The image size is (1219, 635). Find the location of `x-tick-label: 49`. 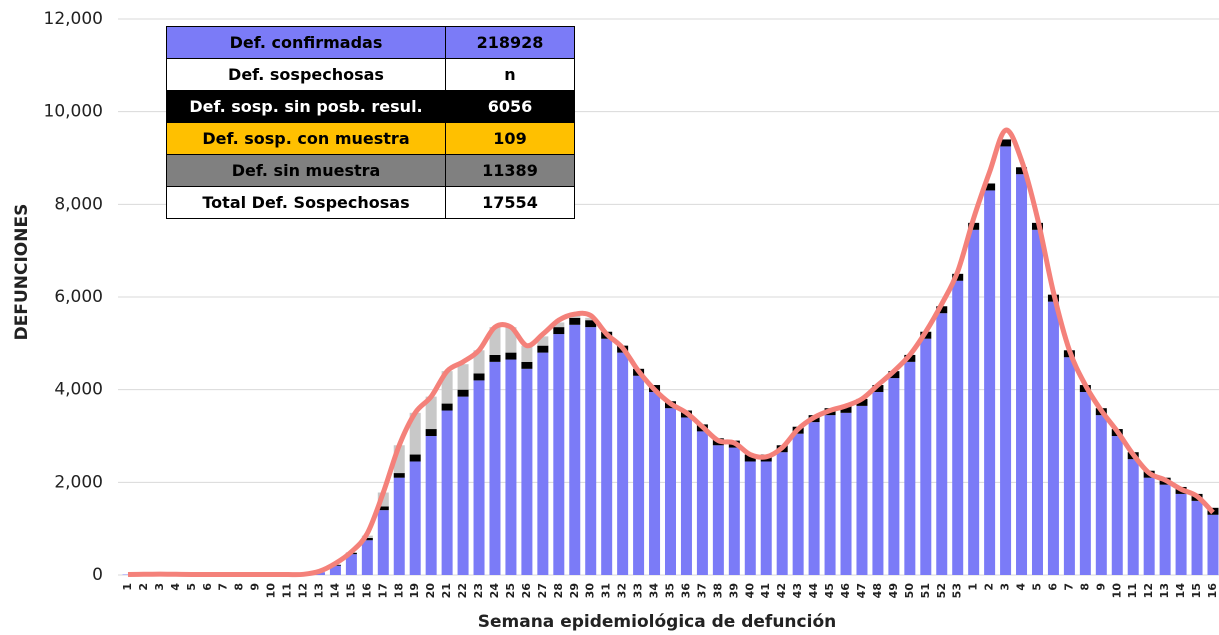

x-tick-label: 49 is located at coordinates (893, 590).